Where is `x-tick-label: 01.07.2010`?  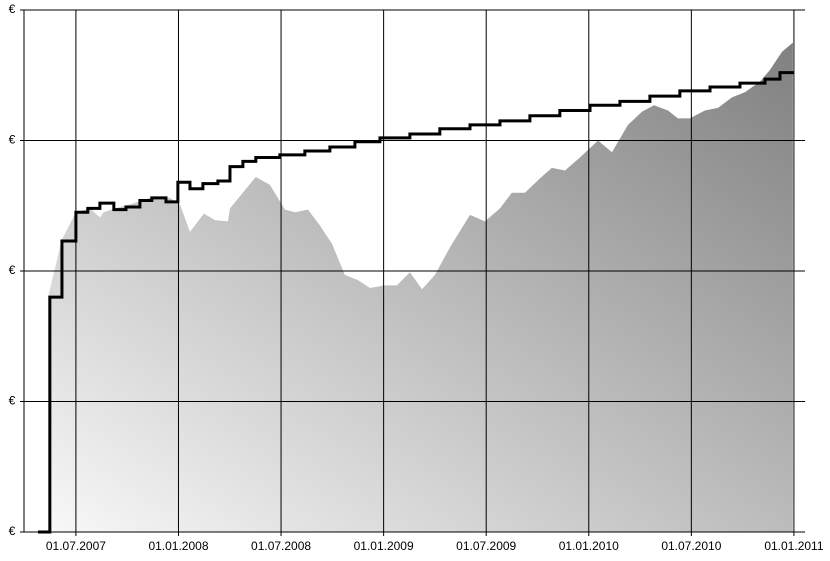
x-tick-label: 01.07.2010 is located at coordinates (691, 546).